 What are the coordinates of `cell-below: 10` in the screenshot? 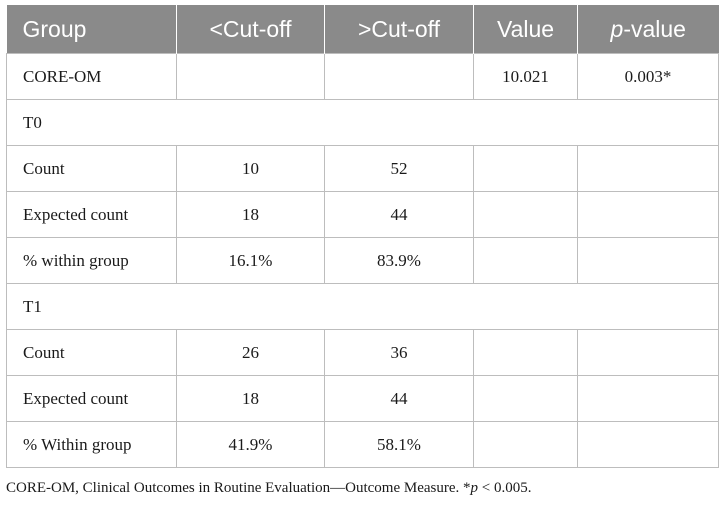 It's located at (250, 168).